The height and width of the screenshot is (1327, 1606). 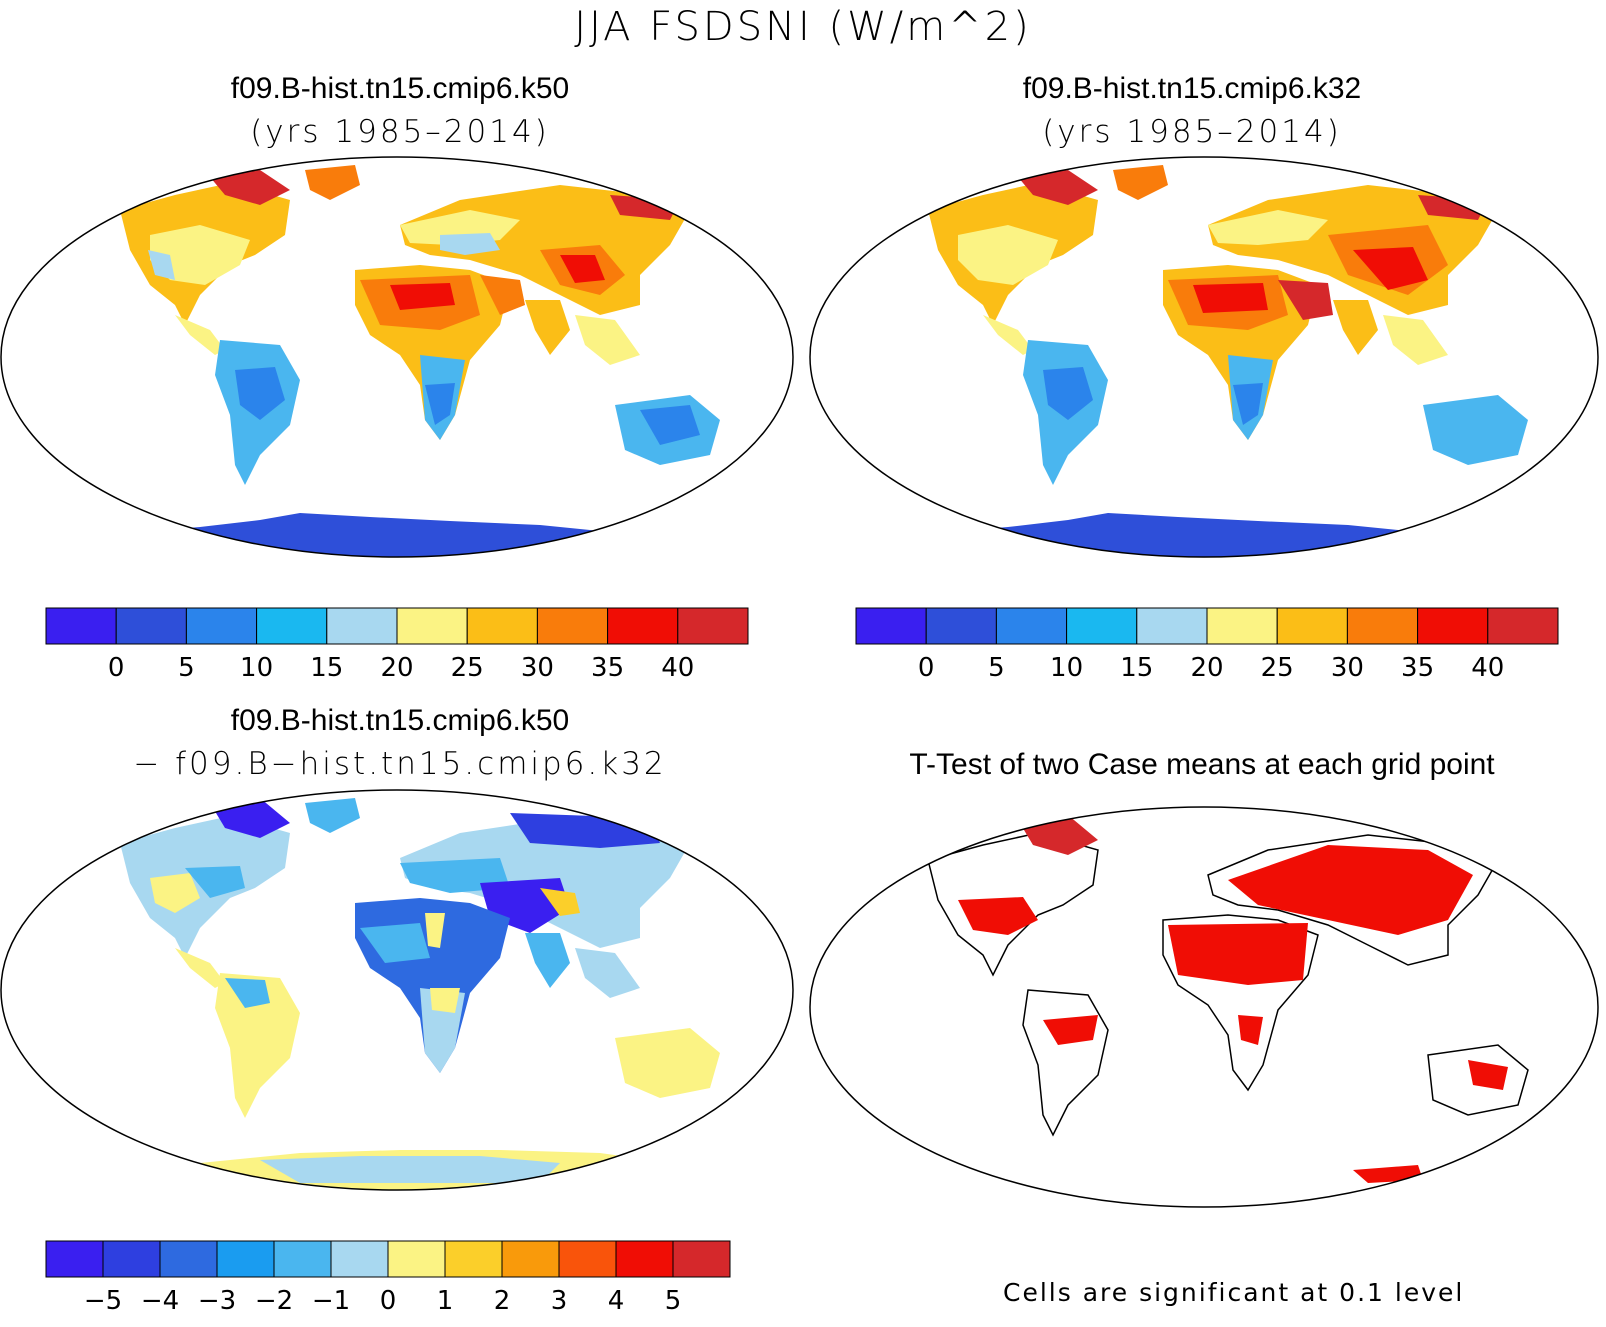 I want to click on cb-diff-label: 3, so click(x=559, y=1301).